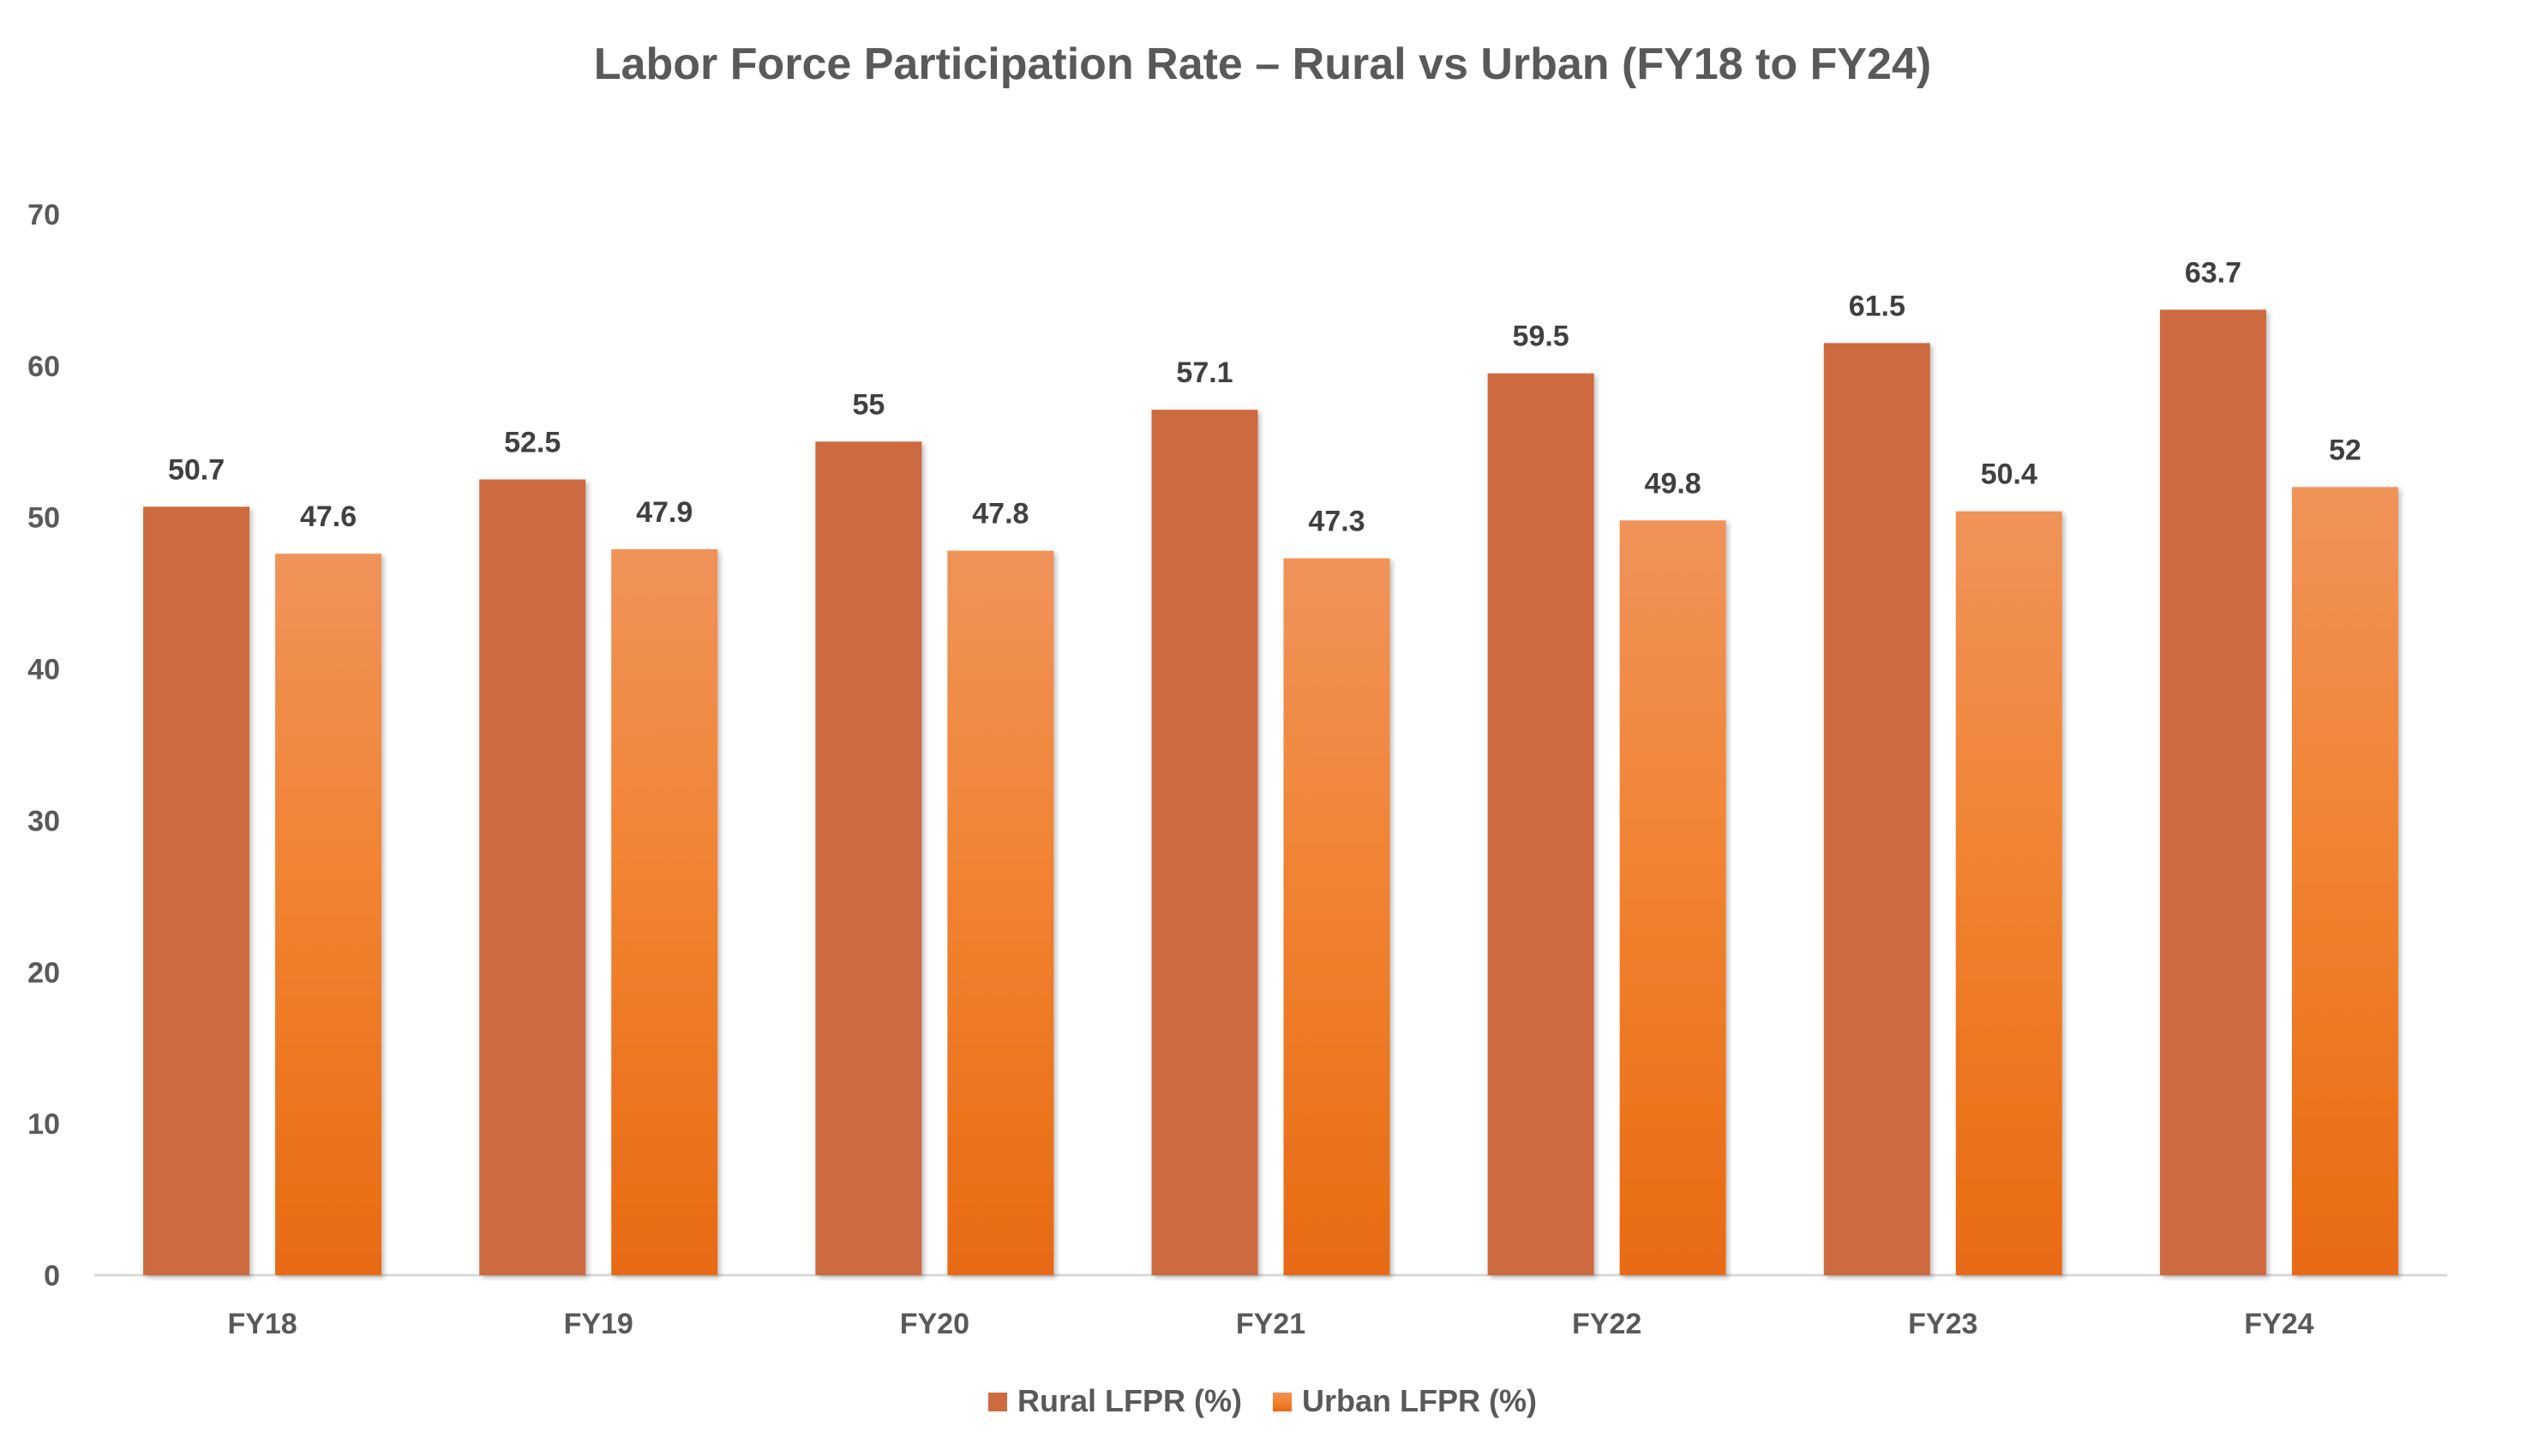  What do you see at coordinates (532, 443) in the screenshot?
I see `data-label-rural-fy19: 52.5` at bounding box center [532, 443].